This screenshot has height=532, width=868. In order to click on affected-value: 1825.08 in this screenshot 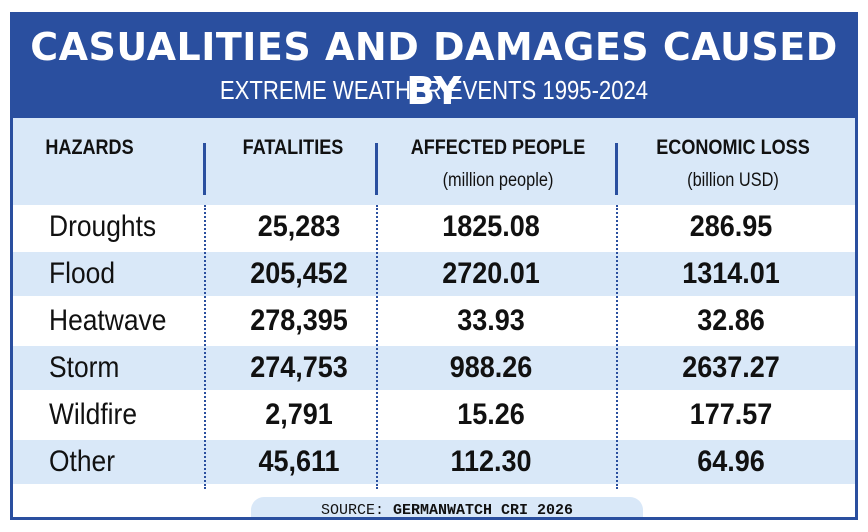, I will do `click(491, 226)`.